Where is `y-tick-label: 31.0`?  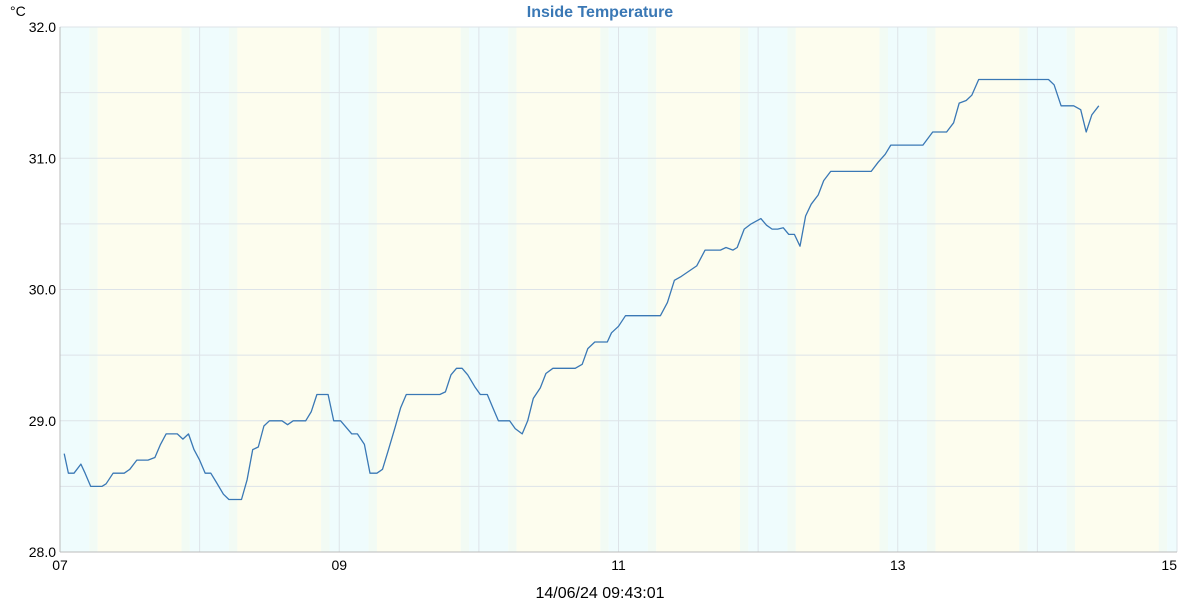 y-tick-label: 31.0 is located at coordinates (42, 158).